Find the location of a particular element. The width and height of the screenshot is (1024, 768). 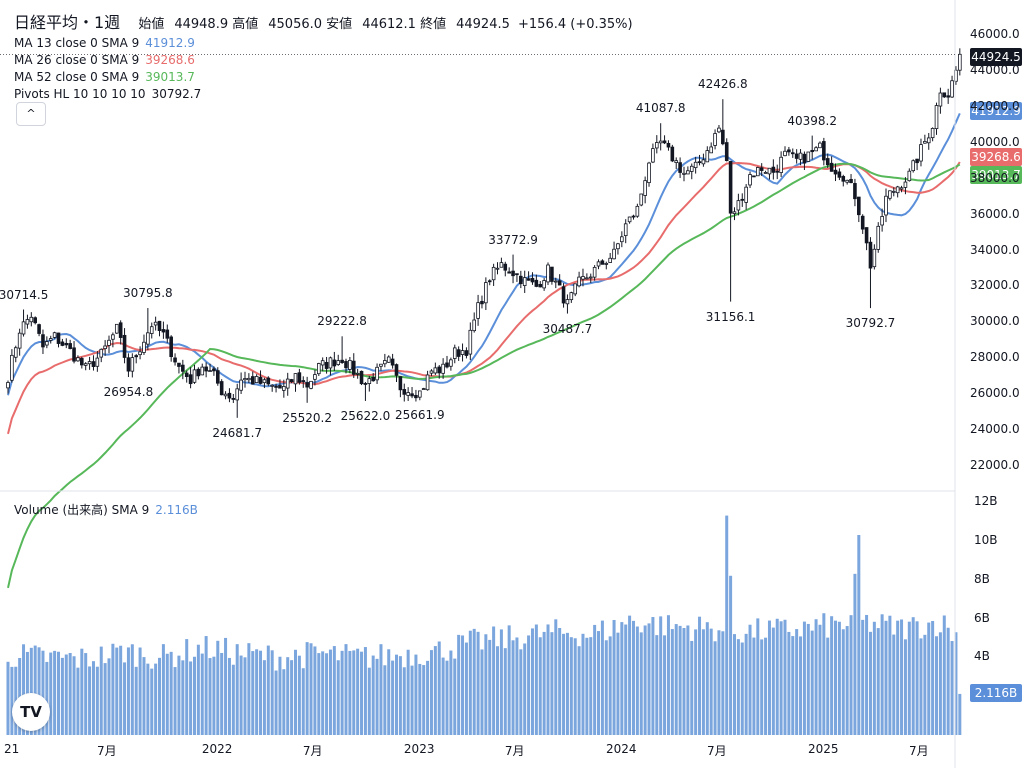

legend-volume: Volume (出来高) SMA 9 2.116B is located at coordinates (106, 509).